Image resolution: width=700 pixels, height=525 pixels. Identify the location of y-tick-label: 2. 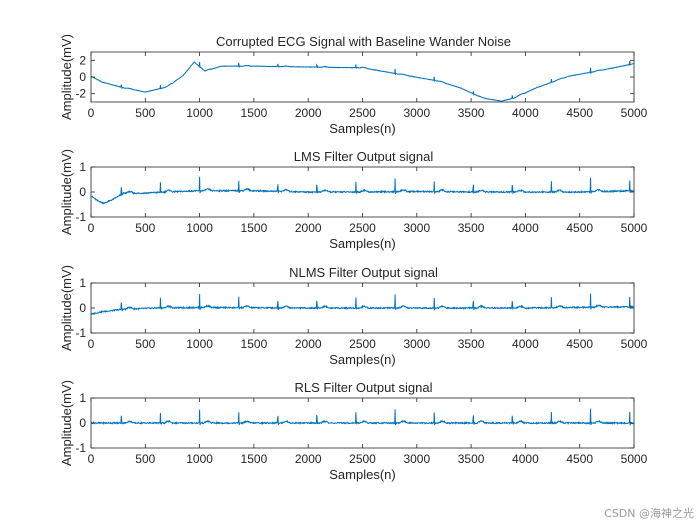
(82, 60).